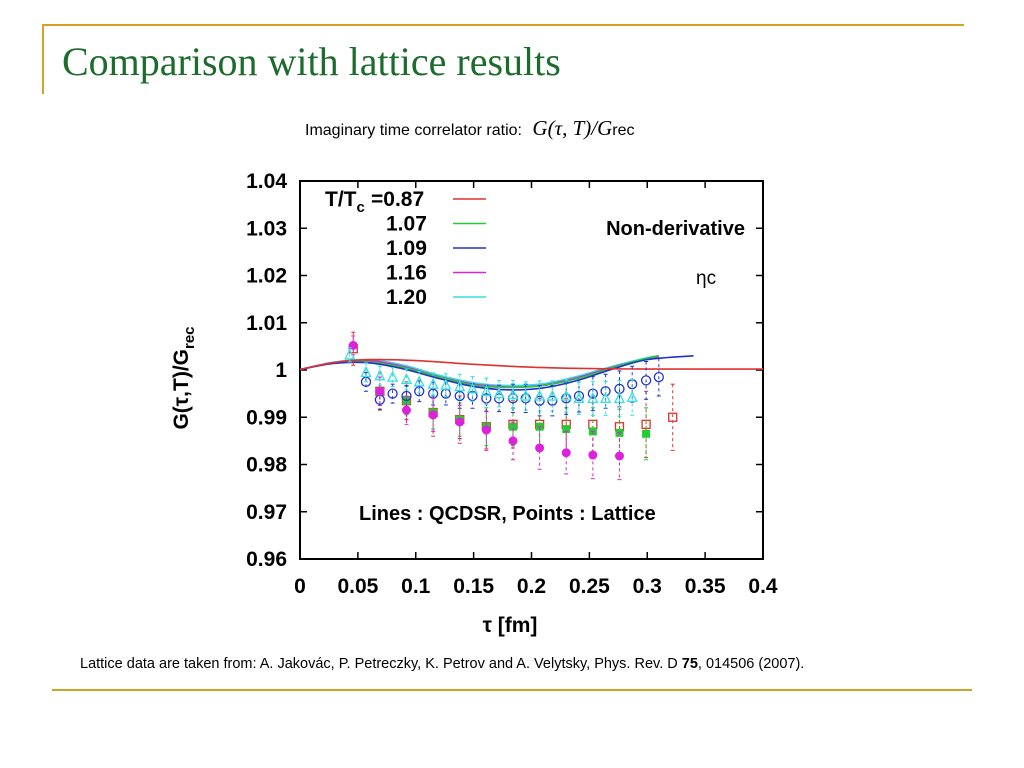 Image resolution: width=1024 pixels, height=768 pixels. I want to click on x-tick-label: 0.35, so click(705, 586).